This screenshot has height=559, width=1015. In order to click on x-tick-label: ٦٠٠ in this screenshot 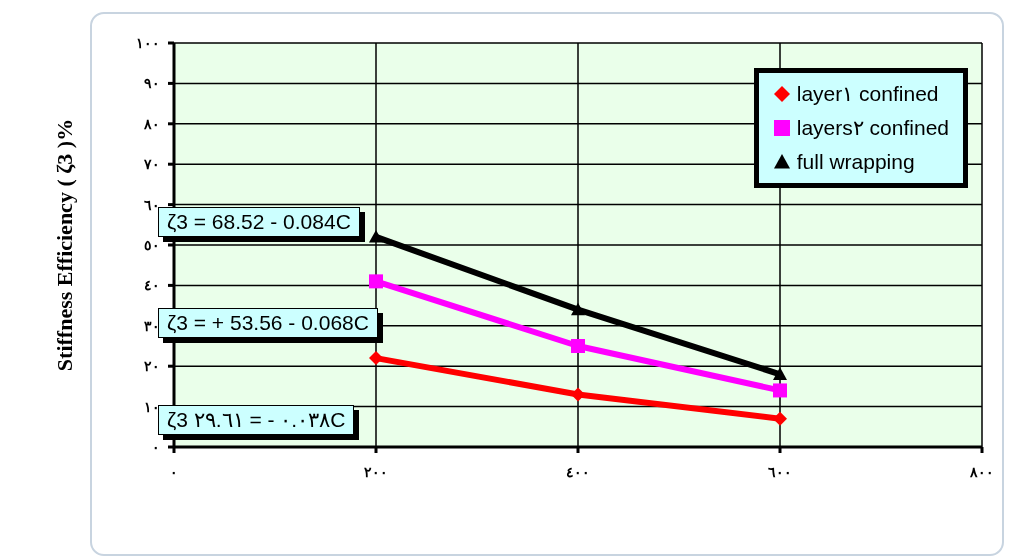, I will do `click(780, 471)`.